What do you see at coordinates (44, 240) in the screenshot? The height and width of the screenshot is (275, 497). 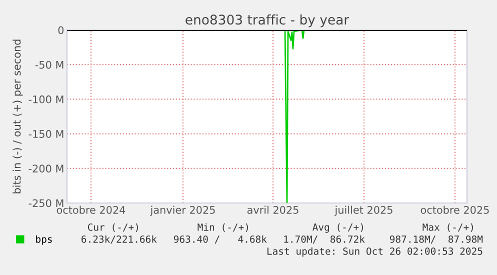 I see `legend-label: bps` at bounding box center [44, 240].